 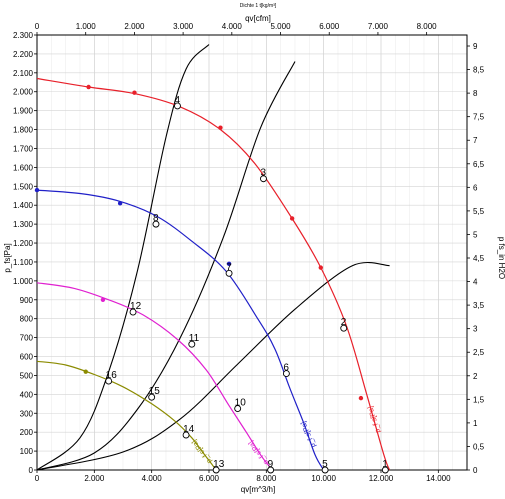 I want to click on fan-curve, so click(x=126, y=415).